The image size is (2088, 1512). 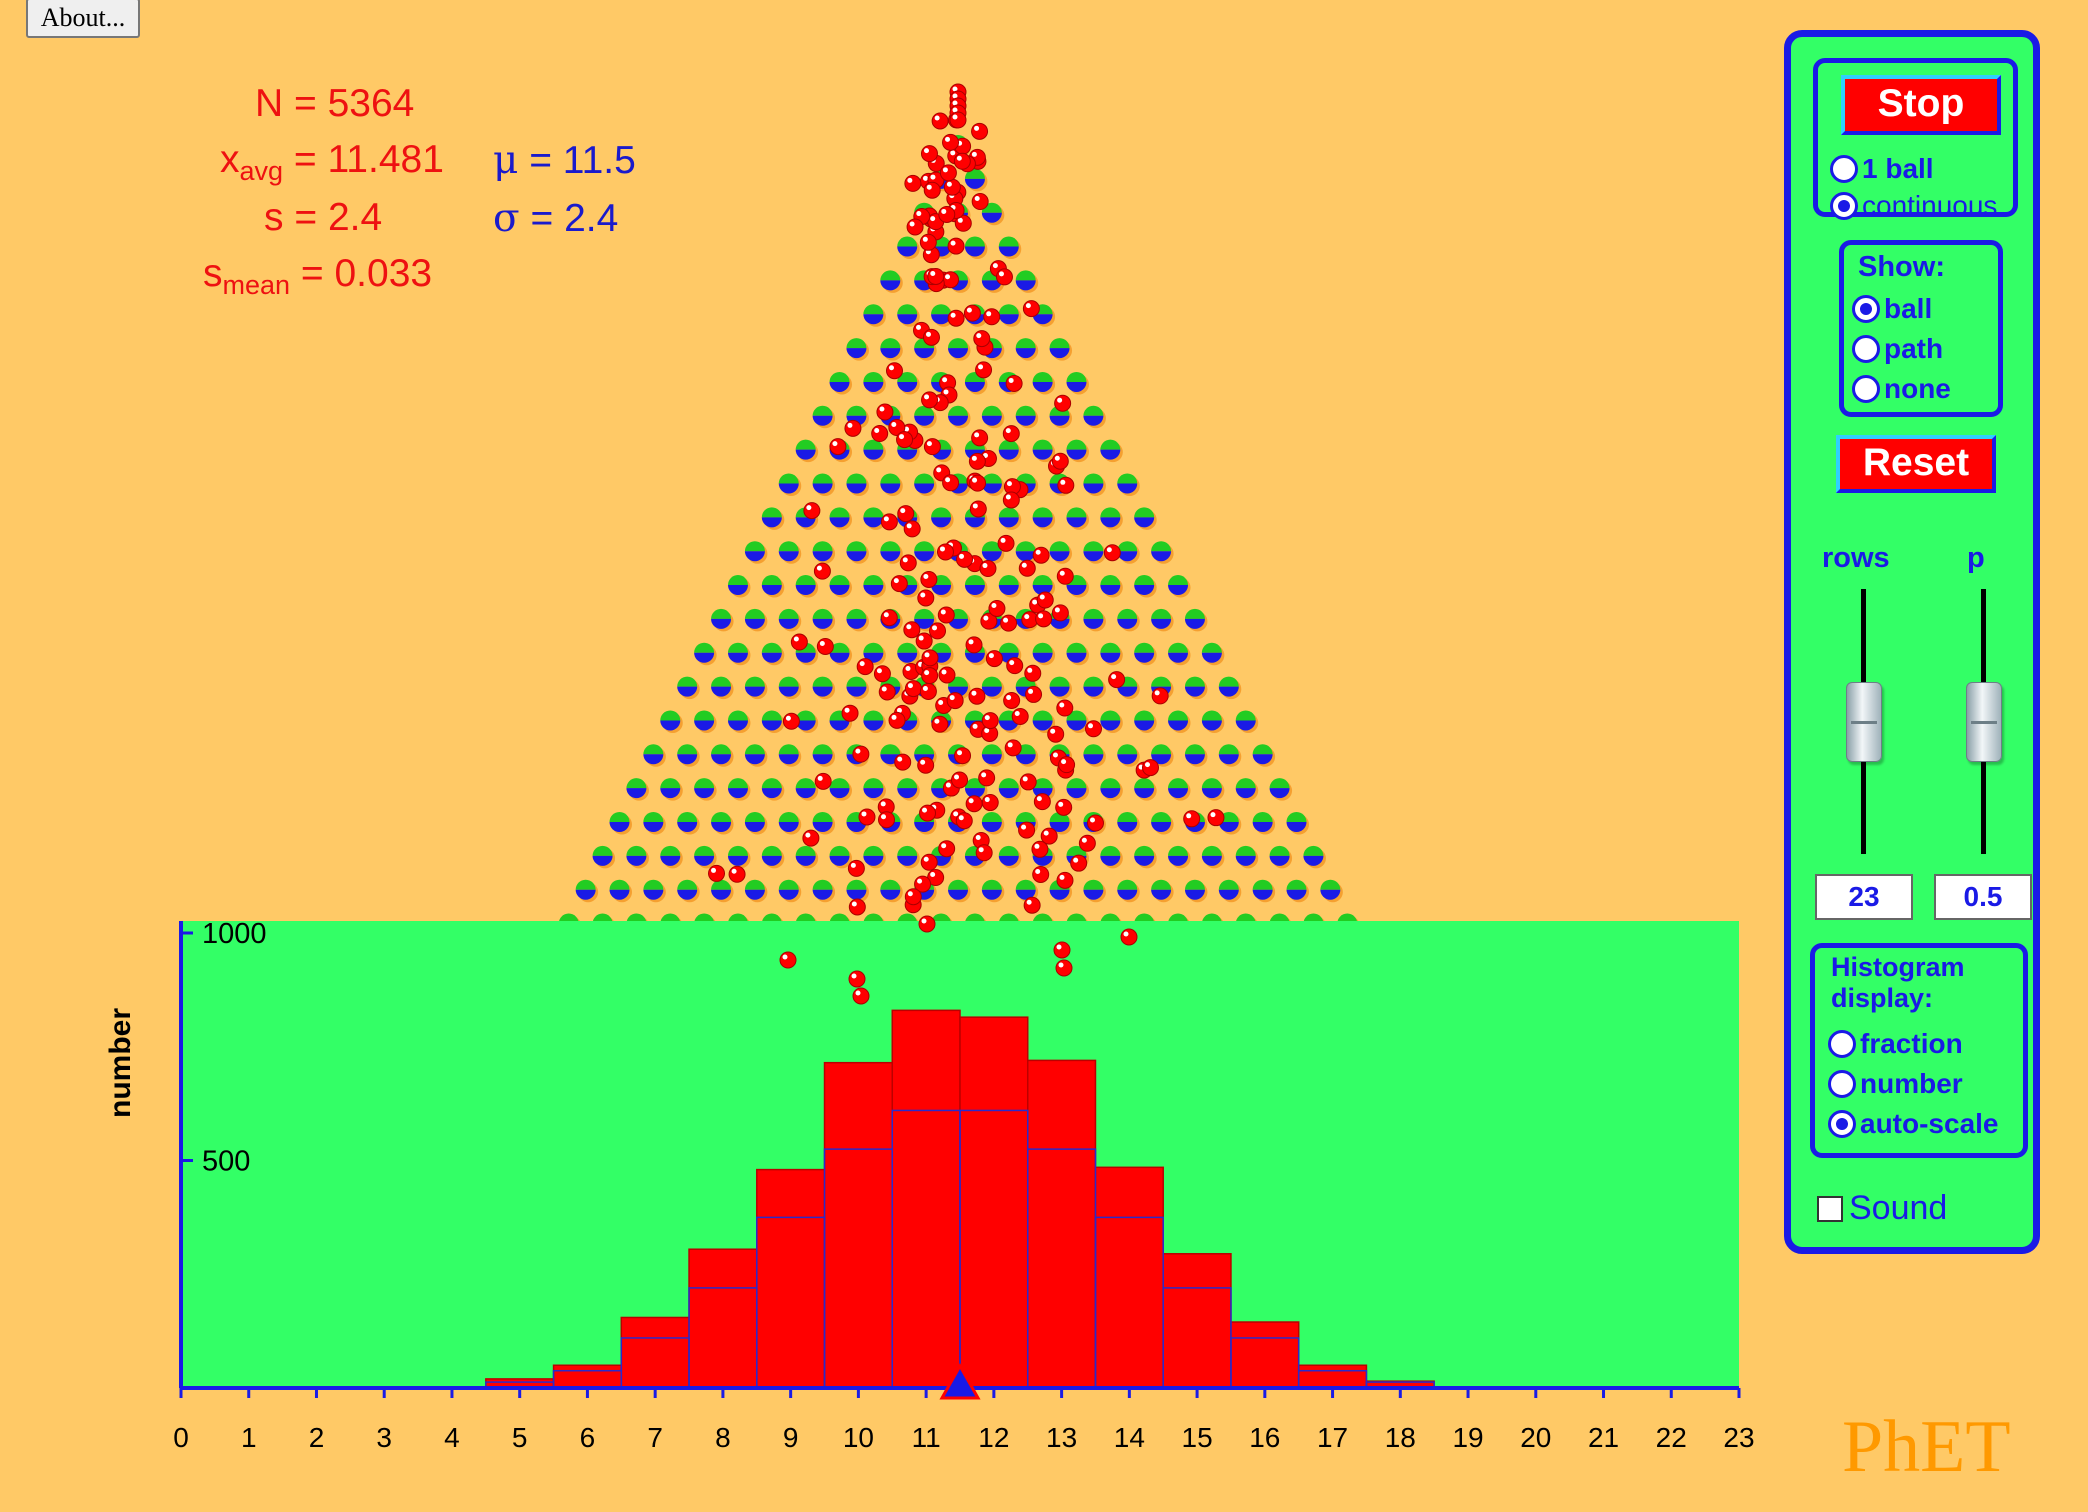 What do you see at coordinates (1913, 206) in the screenshot?
I see `radio-continuous: continuous` at bounding box center [1913, 206].